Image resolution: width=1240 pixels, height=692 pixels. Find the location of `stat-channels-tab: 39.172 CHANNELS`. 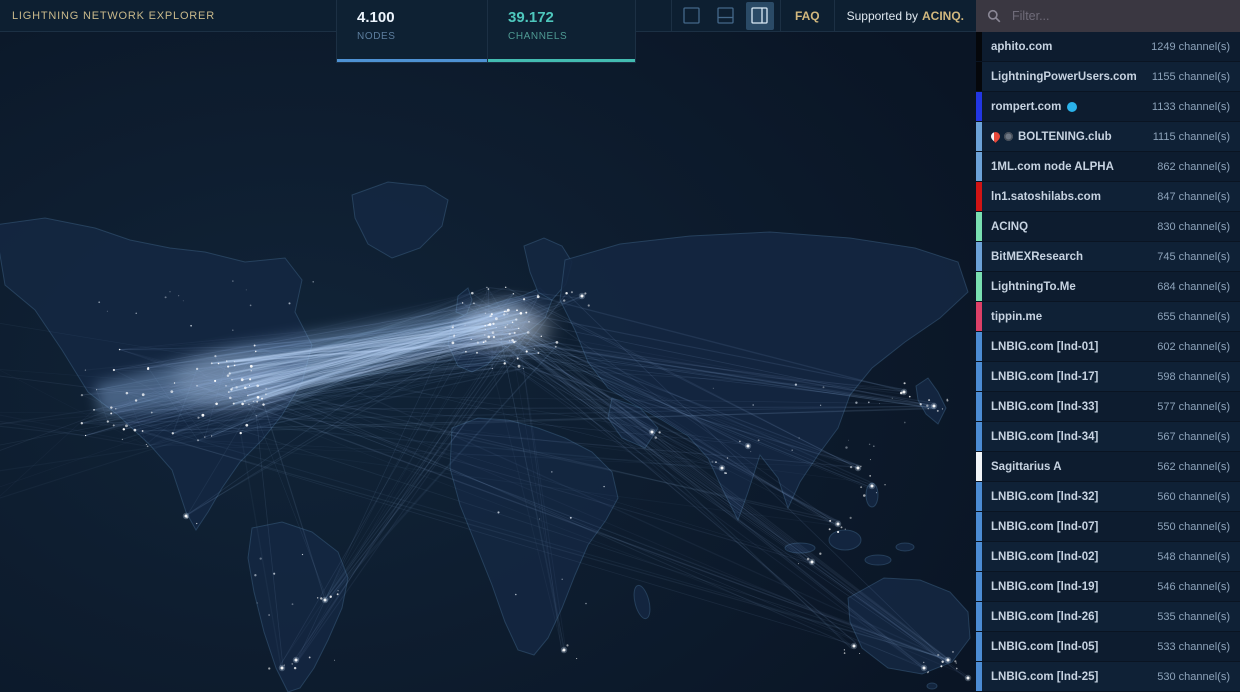

stat-channels-tab: 39.172 CHANNELS is located at coordinates (561, 31).